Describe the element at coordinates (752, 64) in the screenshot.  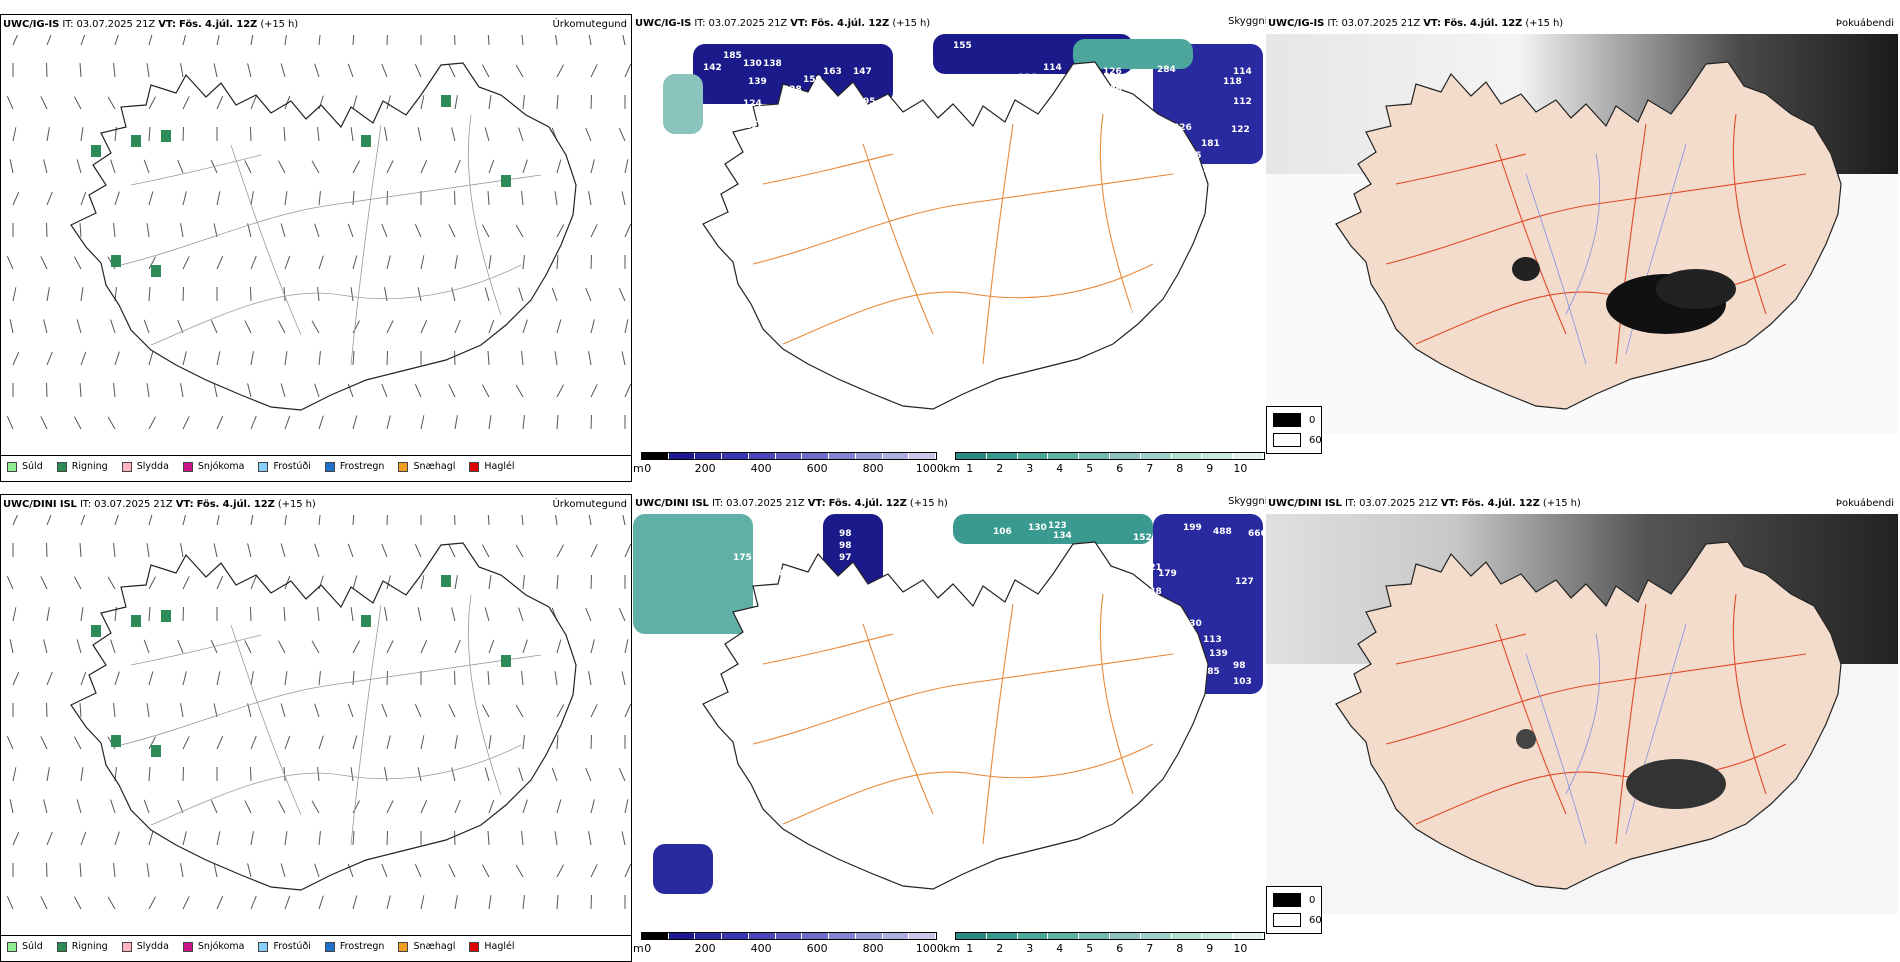
I see `cloudbase-value: 130` at that location.